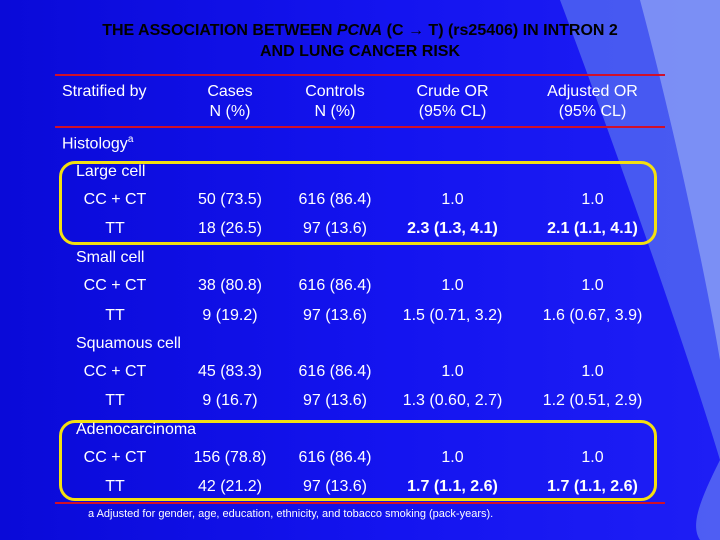 Image resolution: width=720 pixels, height=540 pixels. What do you see at coordinates (360, 51) in the screenshot?
I see `title-line-2: AND LUNG CANCER RISK` at bounding box center [360, 51].